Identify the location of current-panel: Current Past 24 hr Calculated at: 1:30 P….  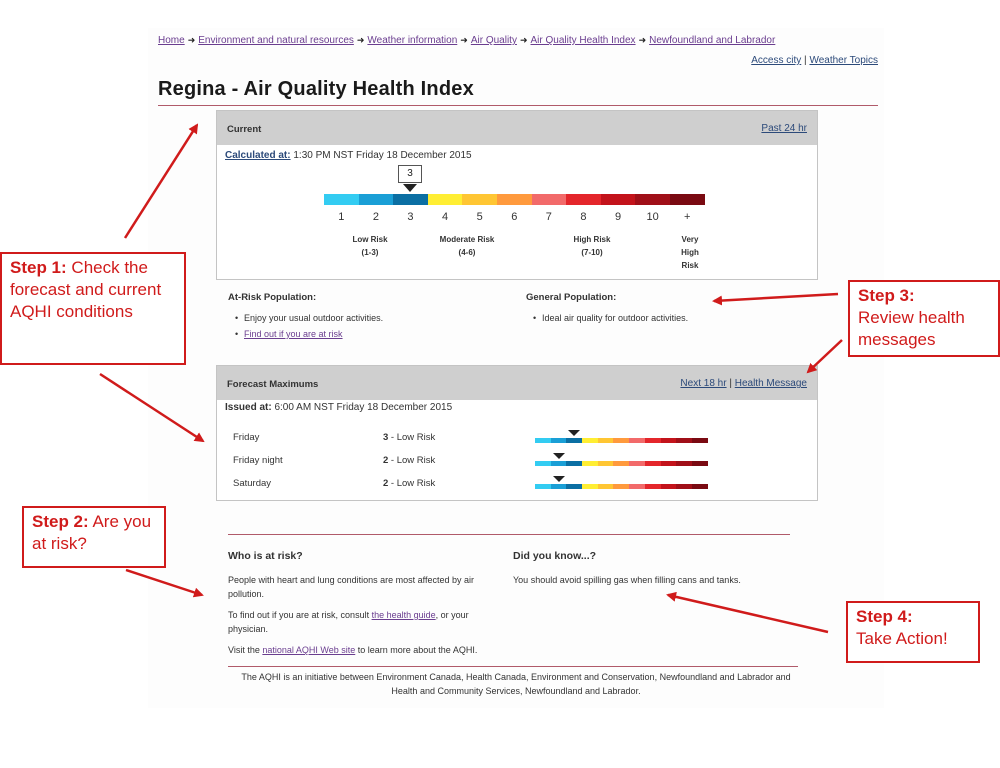
(517, 195).